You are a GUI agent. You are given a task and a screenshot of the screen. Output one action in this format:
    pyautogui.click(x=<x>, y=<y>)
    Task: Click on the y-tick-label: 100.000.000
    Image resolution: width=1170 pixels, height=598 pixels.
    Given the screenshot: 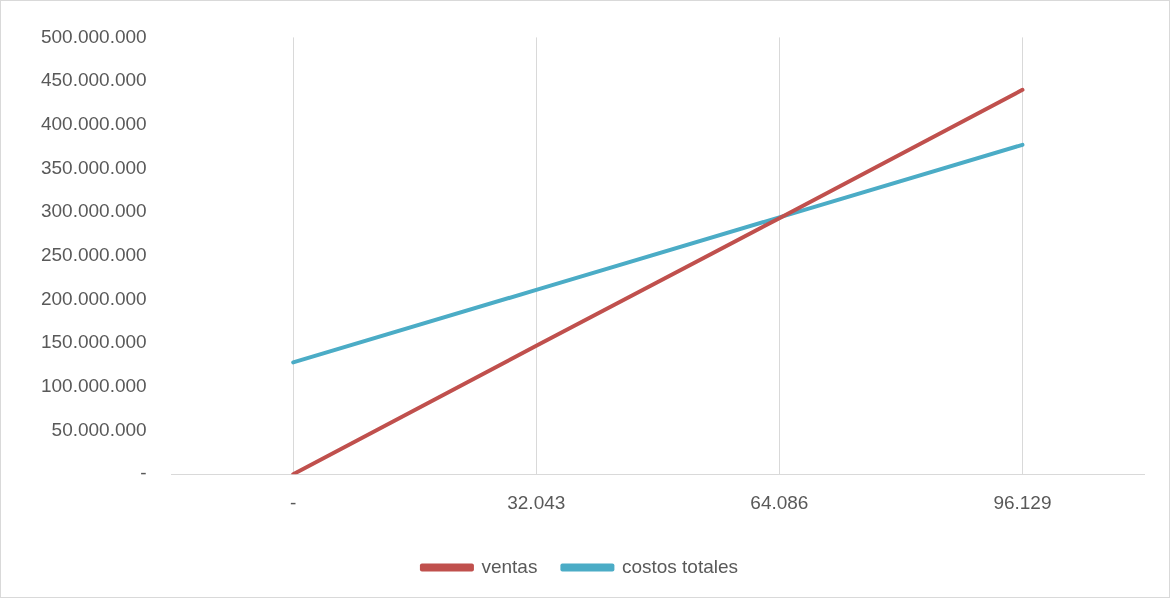 What is the action you would take?
    pyautogui.click(x=93, y=386)
    